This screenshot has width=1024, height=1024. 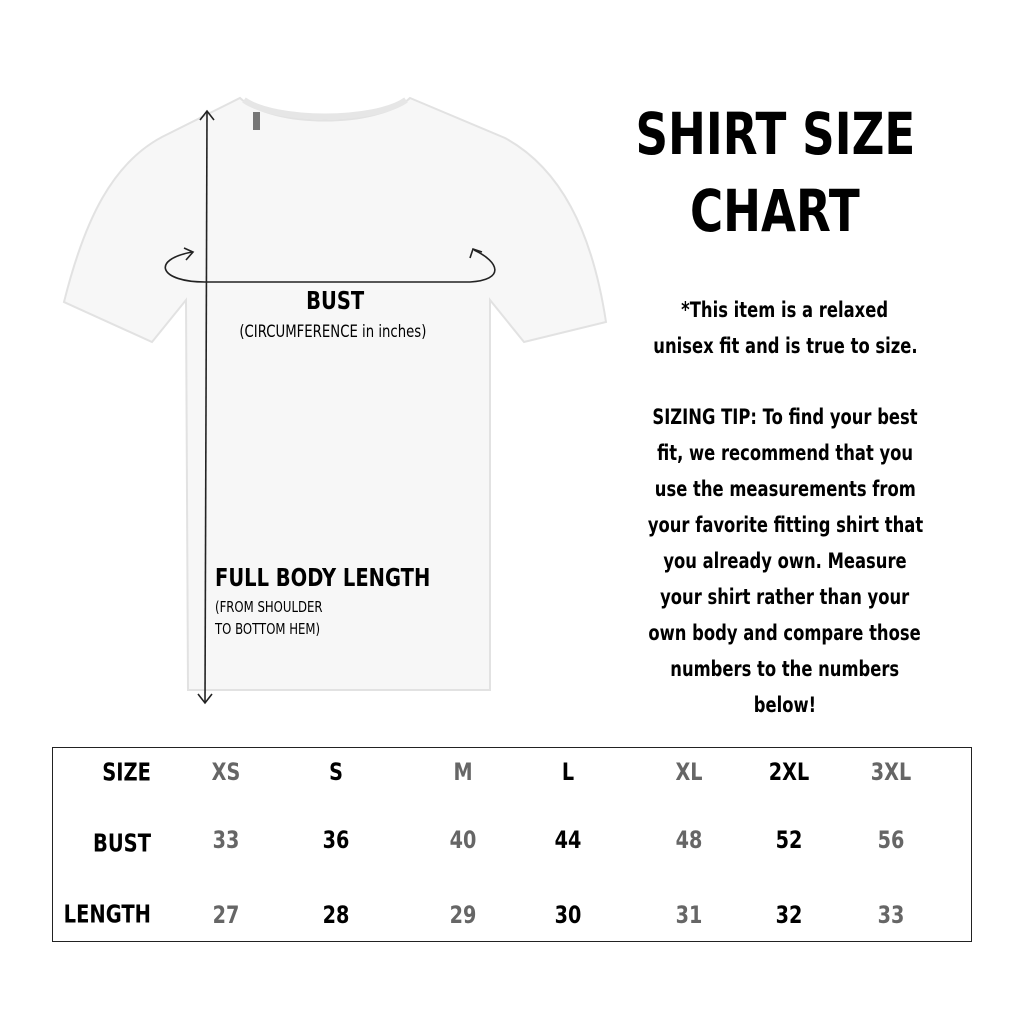 What do you see at coordinates (785, 669) in the screenshot?
I see `sizing-tip-line: numbers to the numbers` at bounding box center [785, 669].